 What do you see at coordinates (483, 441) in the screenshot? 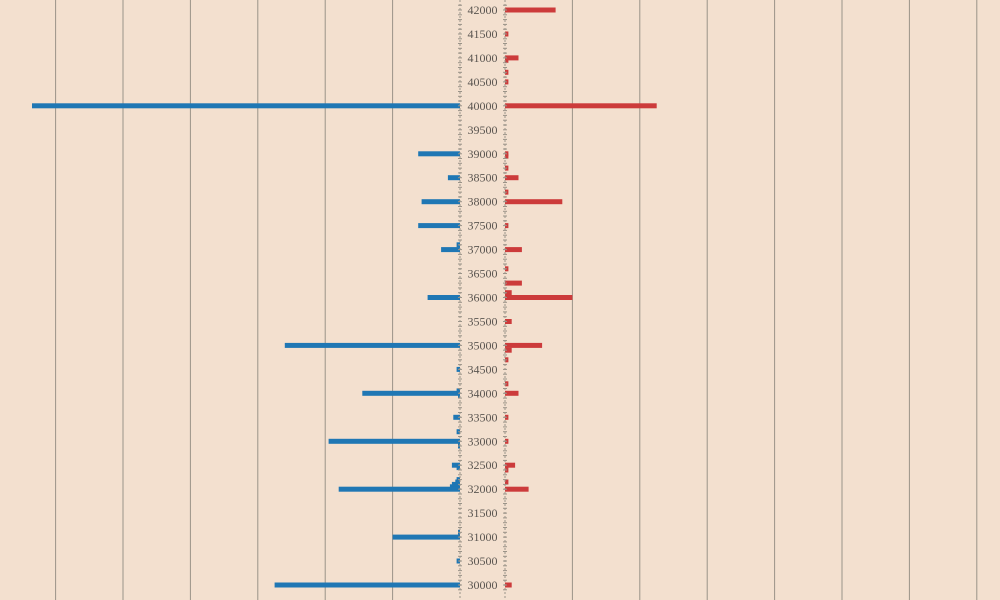
I see `y-tick-label: 33000` at bounding box center [483, 441].